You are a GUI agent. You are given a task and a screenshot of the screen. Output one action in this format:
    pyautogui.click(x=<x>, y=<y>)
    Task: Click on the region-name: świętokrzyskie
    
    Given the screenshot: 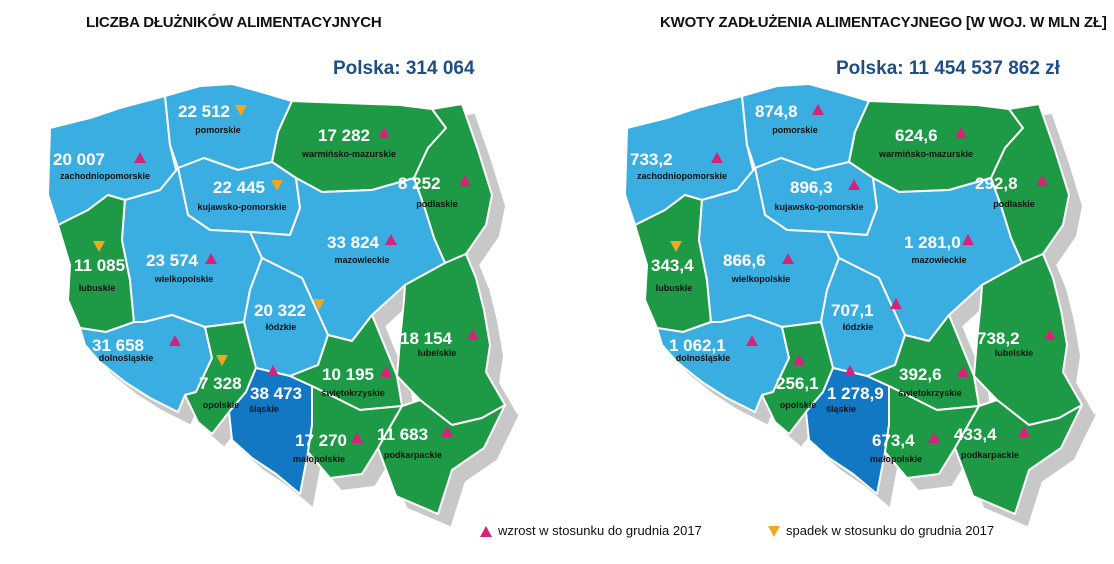 What is the action you would take?
    pyautogui.click(x=930, y=393)
    